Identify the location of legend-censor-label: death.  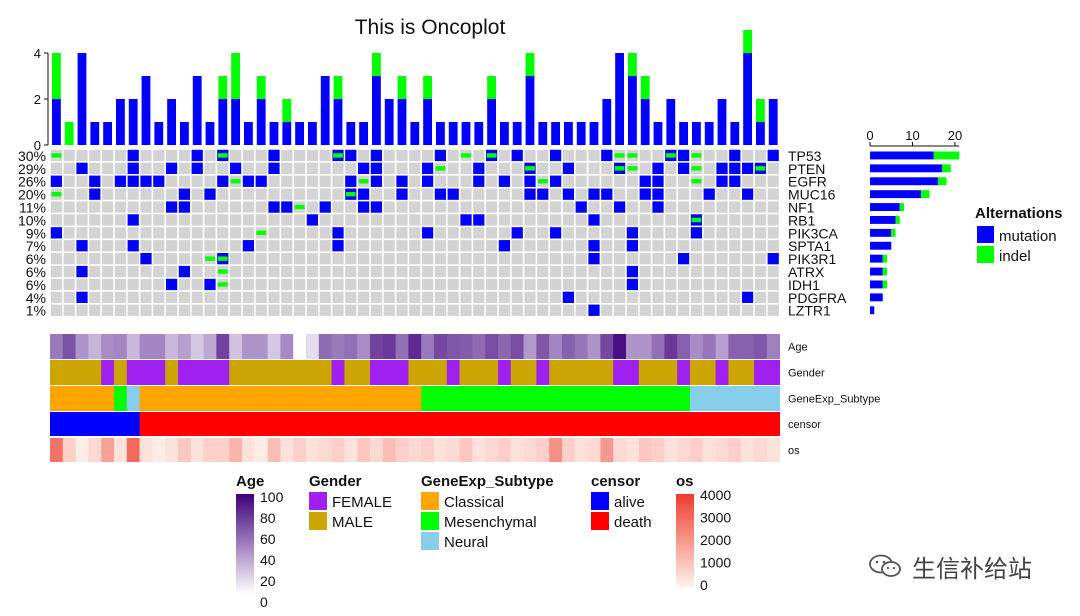
(633, 522).